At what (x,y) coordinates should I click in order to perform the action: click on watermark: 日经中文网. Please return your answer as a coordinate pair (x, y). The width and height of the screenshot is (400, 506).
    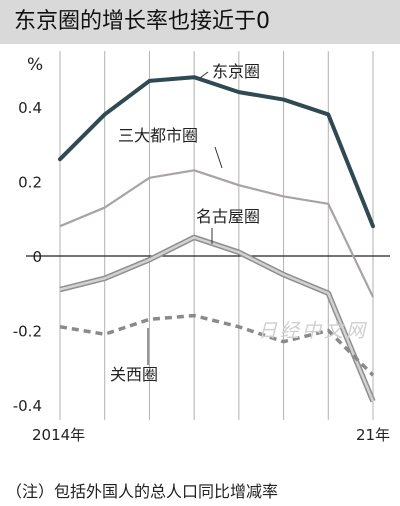
    Looking at the image, I should click on (313, 331).